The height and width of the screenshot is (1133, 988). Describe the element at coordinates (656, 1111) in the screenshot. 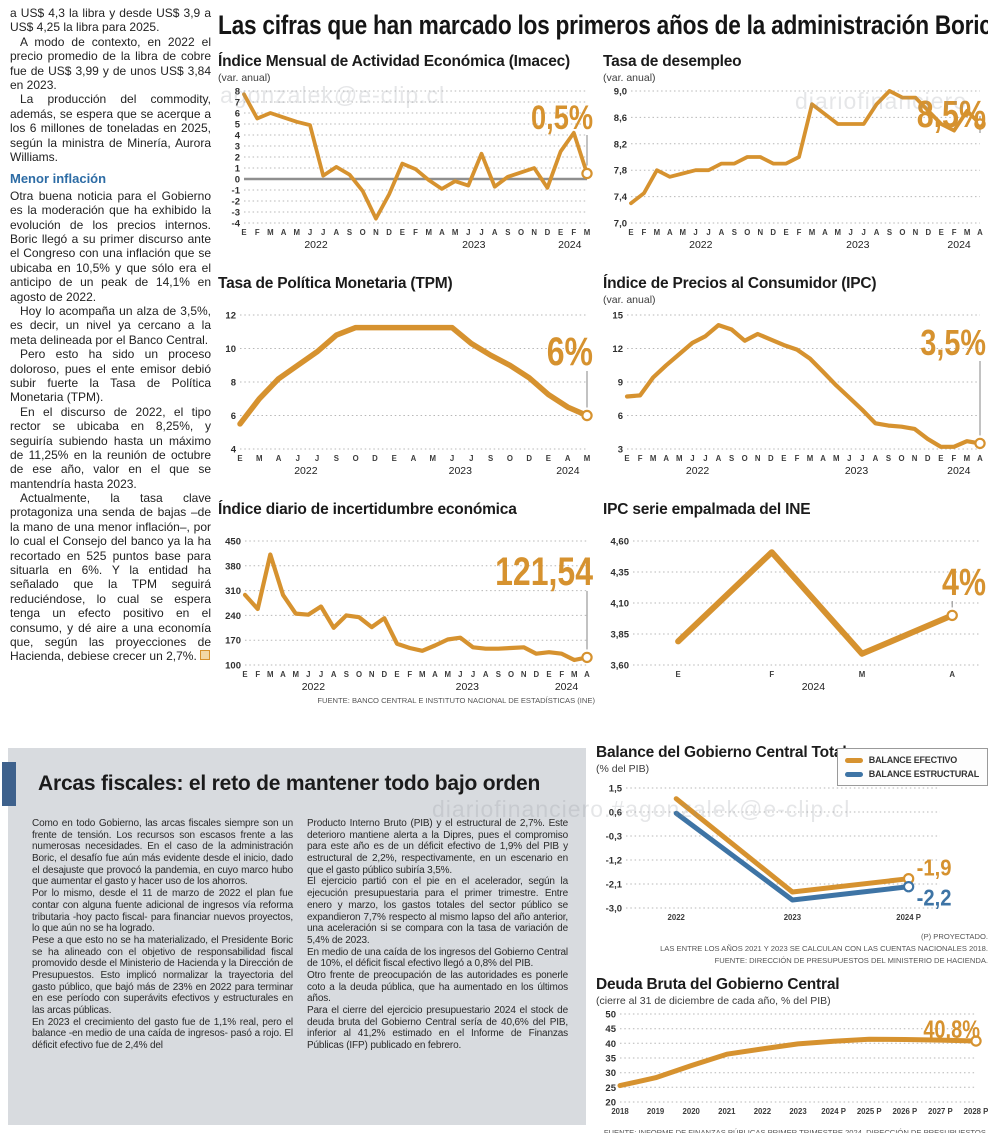

I see `svg-text: 2019` at that location.